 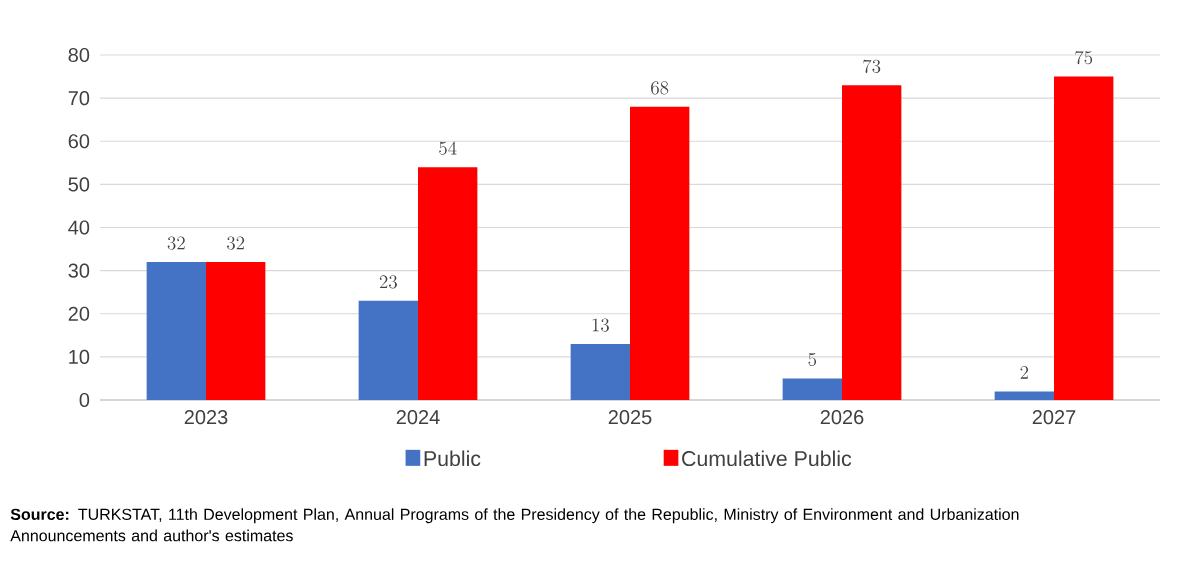 What do you see at coordinates (206, 417) in the screenshot?
I see `x-tick-label: 2023` at bounding box center [206, 417].